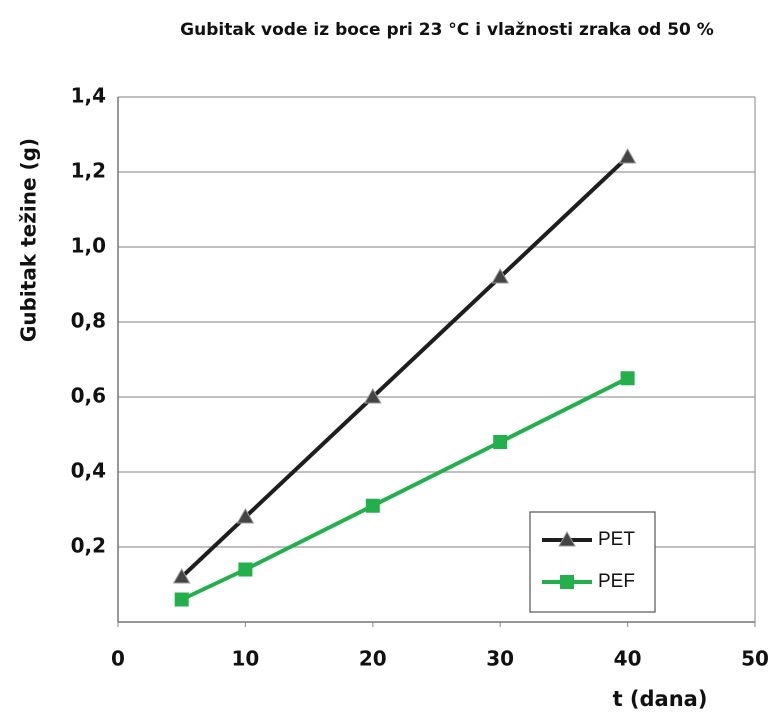 This screenshot has height=720, width=779. What do you see at coordinates (628, 659) in the screenshot?
I see `x-tick-label: 40` at bounding box center [628, 659].